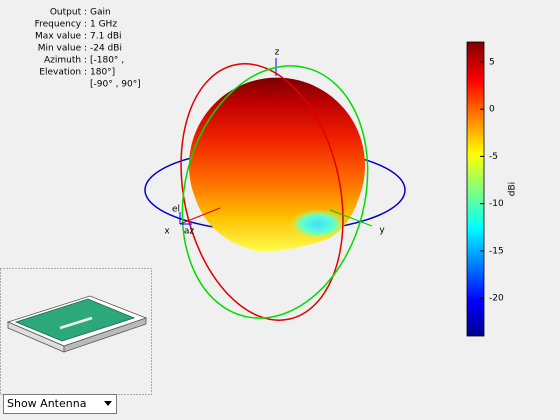 This screenshot has width=560, height=420. Describe the element at coordinates (63, 73) in the screenshot. I see `info-label: Elevation :` at that location.